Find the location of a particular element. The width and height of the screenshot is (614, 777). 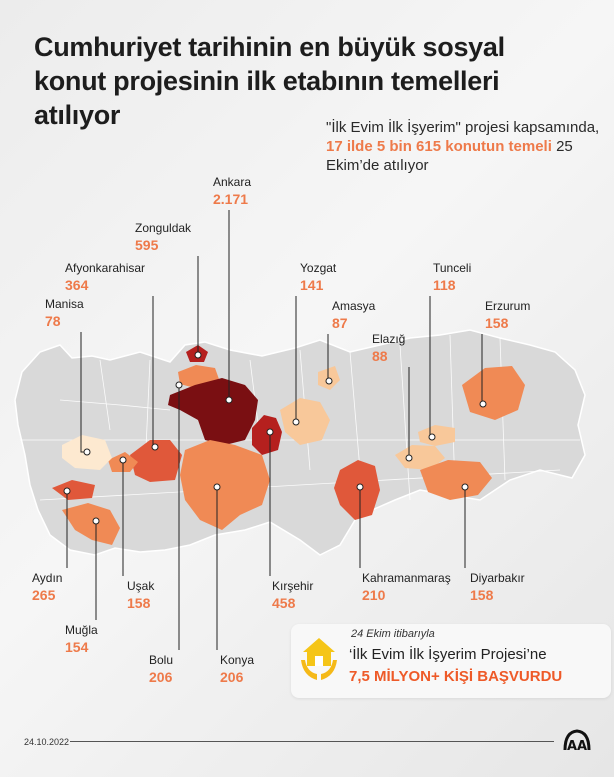

label-elaz: Elazığ 88 is located at coordinates (388, 348).